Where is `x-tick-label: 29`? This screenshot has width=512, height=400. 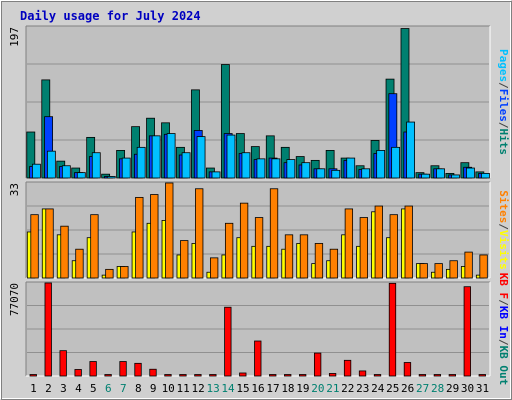
x-tick-label: 29 is located at coordinates (452, 388).